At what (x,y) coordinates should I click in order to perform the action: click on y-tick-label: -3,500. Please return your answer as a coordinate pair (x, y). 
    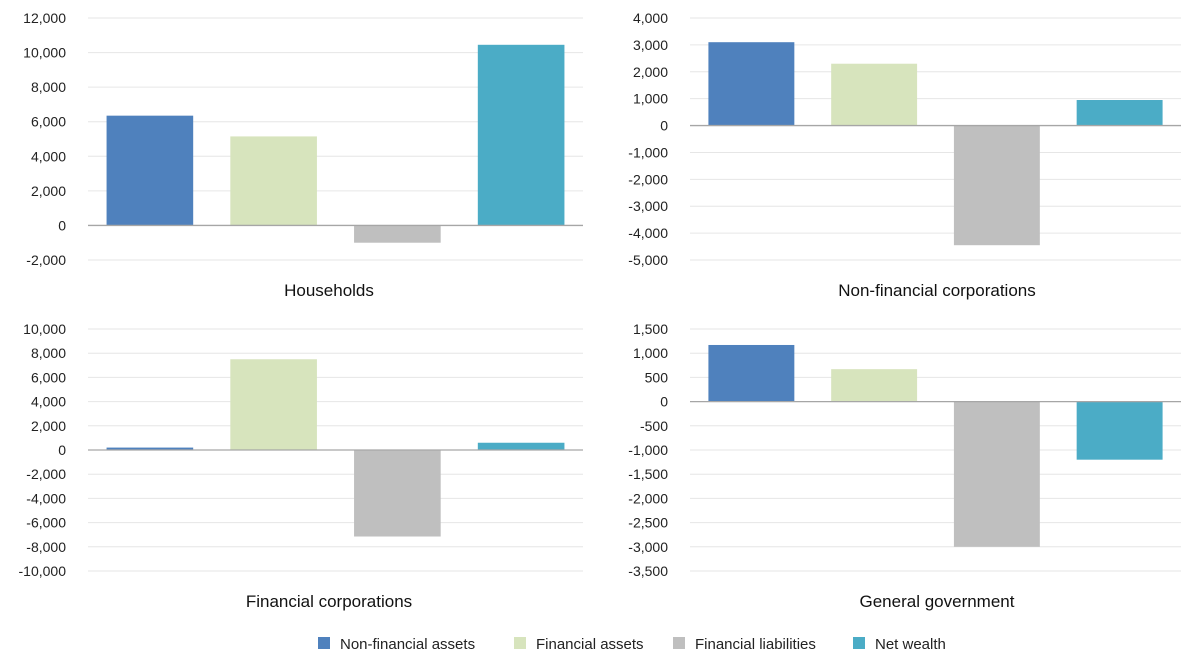
    Looking at the image, I should click on (648, 571).